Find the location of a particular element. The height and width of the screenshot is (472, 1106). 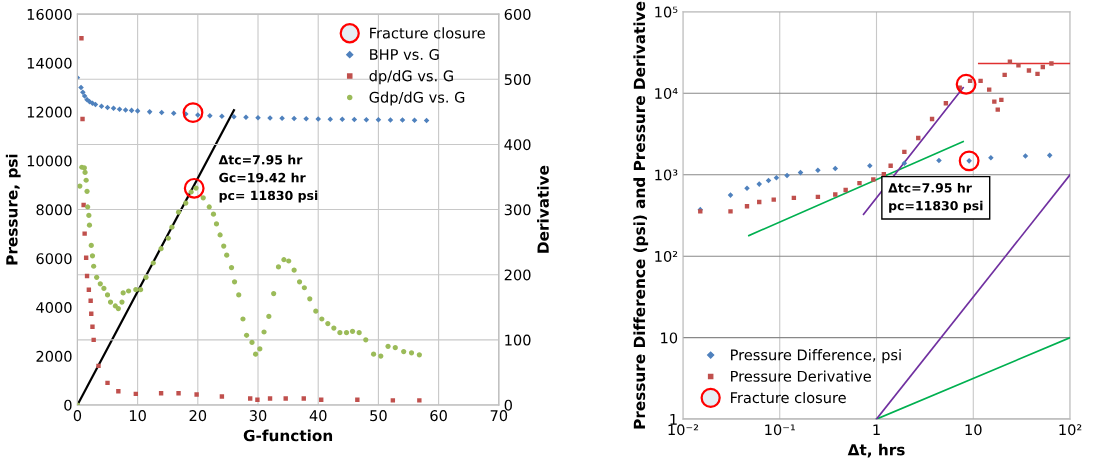

legend-label: Pressure Difference, psi is located at coordinates (816, 356).